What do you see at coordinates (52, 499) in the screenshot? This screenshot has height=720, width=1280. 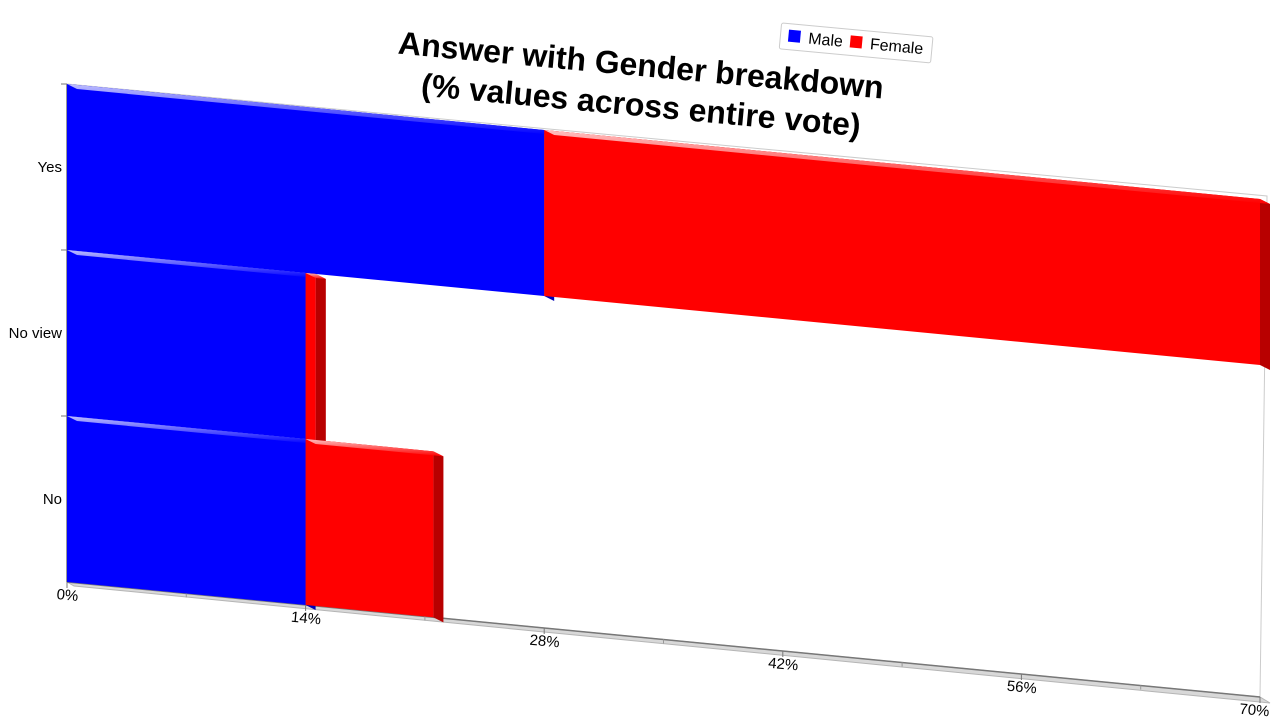 I see `y-tick-label-no: No` at bounding box center [52, 499].